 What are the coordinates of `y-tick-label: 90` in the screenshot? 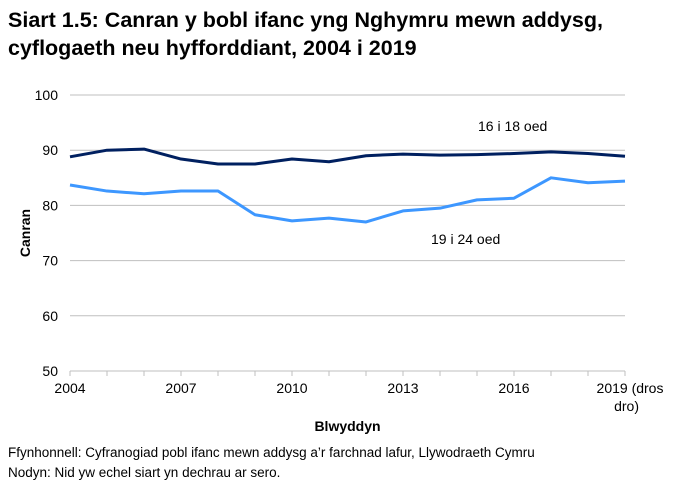 It's located at (50, 150).